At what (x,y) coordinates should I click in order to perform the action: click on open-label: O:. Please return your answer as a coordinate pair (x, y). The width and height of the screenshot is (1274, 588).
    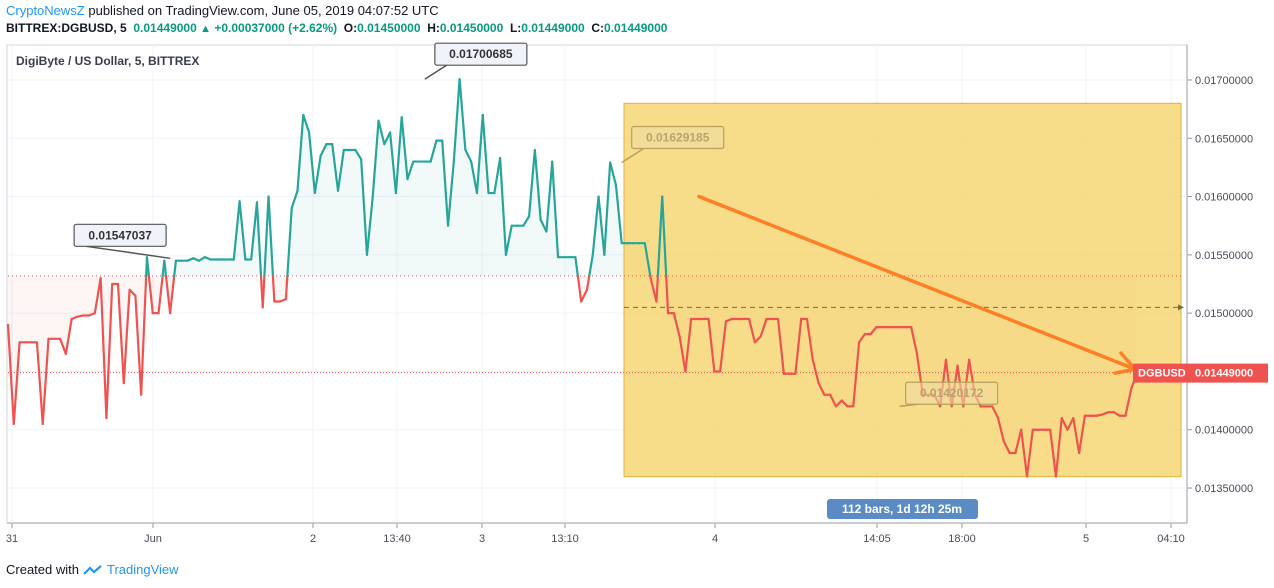
    Looking at the image, I should click on (350, 28).